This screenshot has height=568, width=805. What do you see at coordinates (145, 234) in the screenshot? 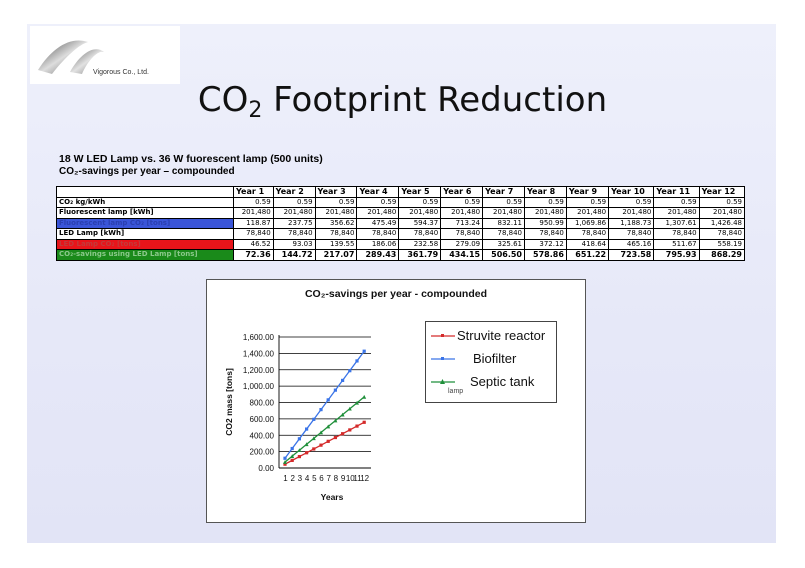
I see `row-label: LED Lamp [kWh]` at bounding box center [145, 234].